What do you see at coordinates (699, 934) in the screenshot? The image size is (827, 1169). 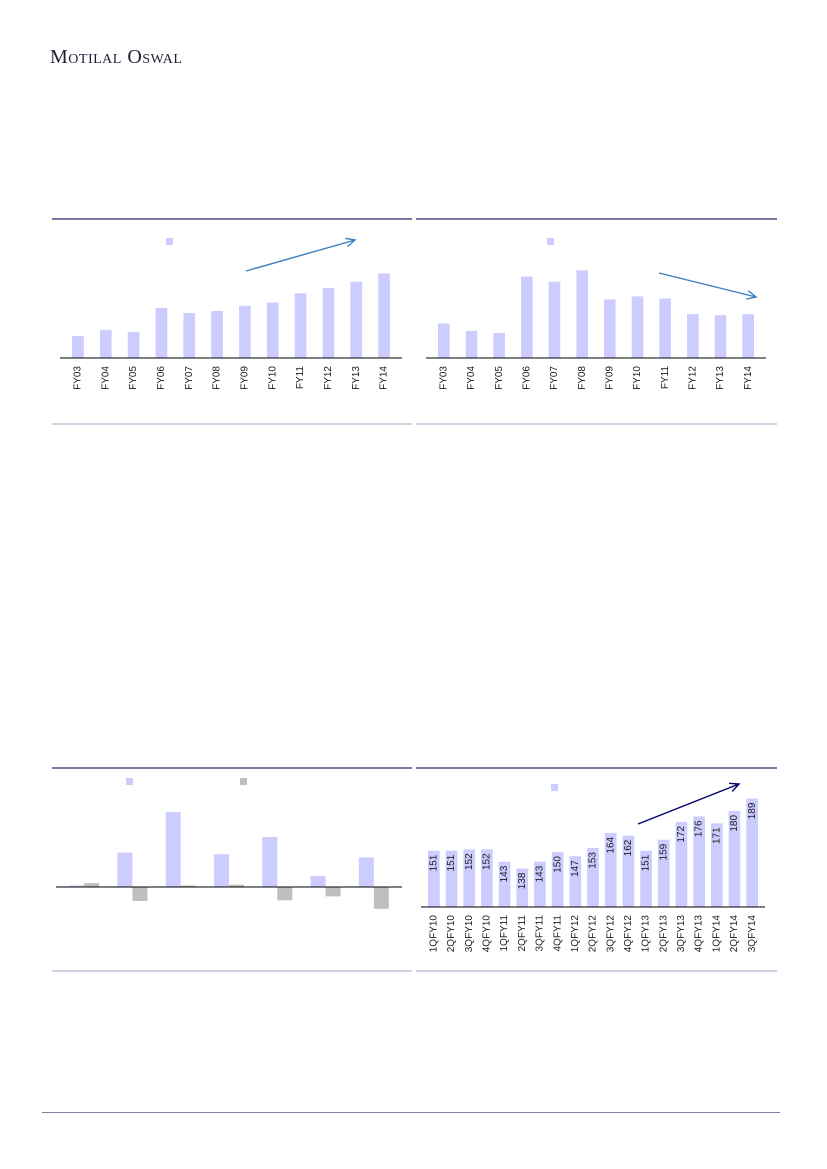 I see `x-tick-label: 4QFY13` at bounding box center [699, 934].